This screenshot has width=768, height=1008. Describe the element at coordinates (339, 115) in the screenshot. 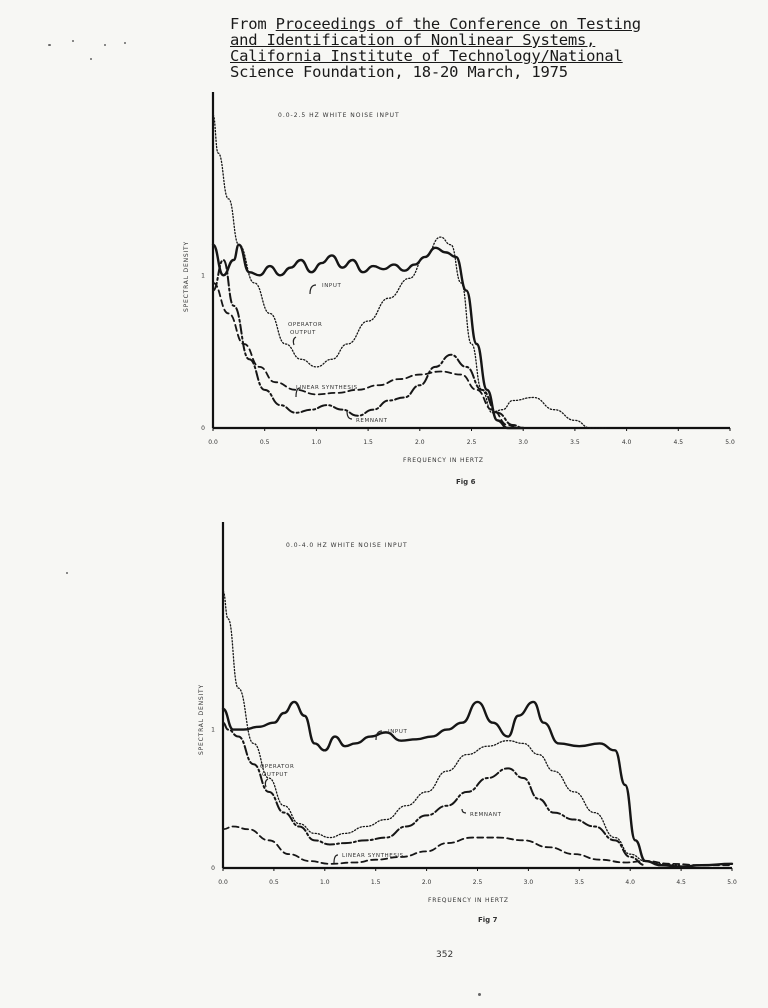

I see `fig6-title: 0.0-2.5 HZ WHITE NOISE INPUT` at that location.